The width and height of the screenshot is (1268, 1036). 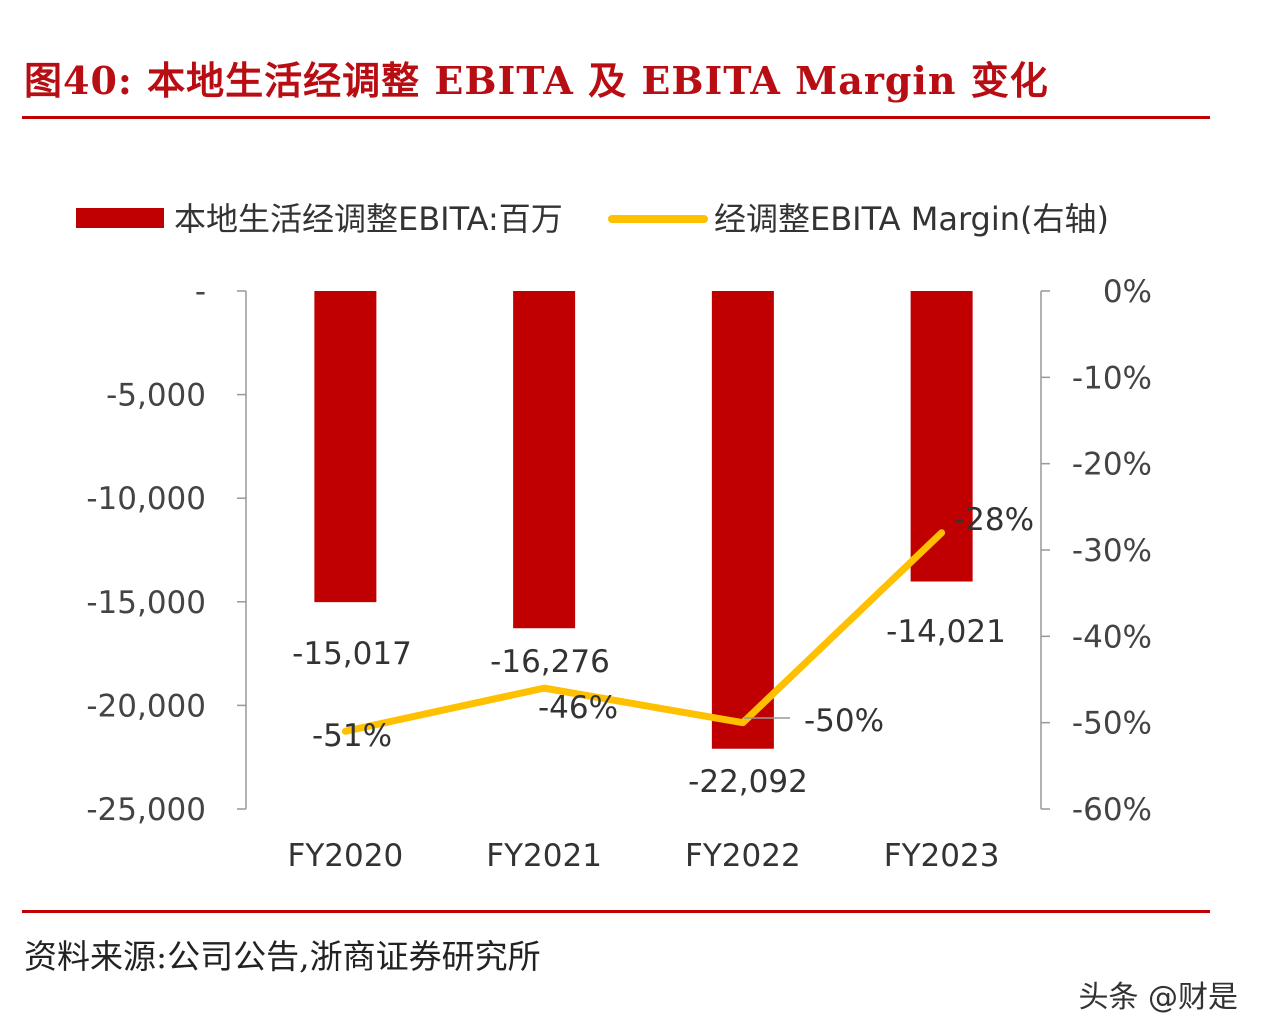 What do you see at coordinates (578, 708) in the screenshot?
I see `margin-value-label: -46%` at bounding box center [578, 708].